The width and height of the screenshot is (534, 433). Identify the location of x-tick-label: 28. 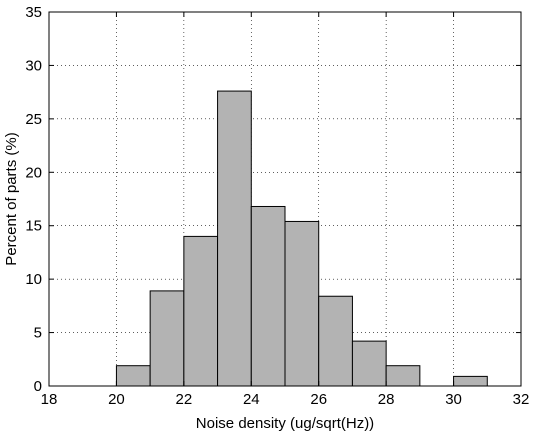
(386, 399).